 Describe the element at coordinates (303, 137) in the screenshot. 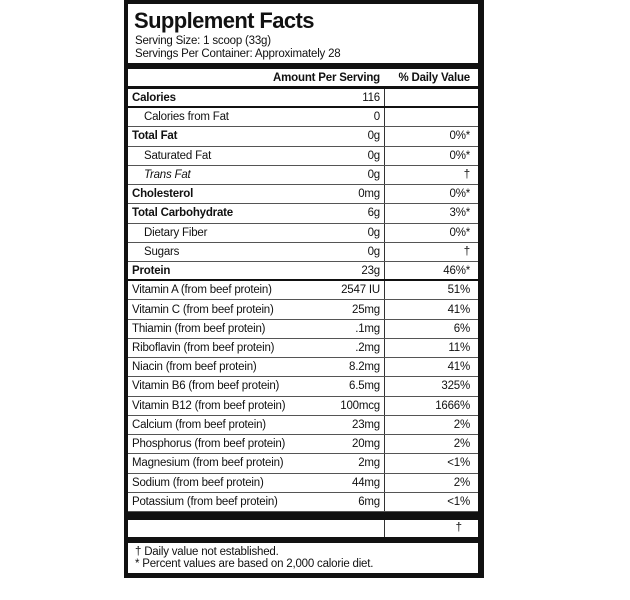

I see `table-row: Total Fat 0g 0%*` at that location.